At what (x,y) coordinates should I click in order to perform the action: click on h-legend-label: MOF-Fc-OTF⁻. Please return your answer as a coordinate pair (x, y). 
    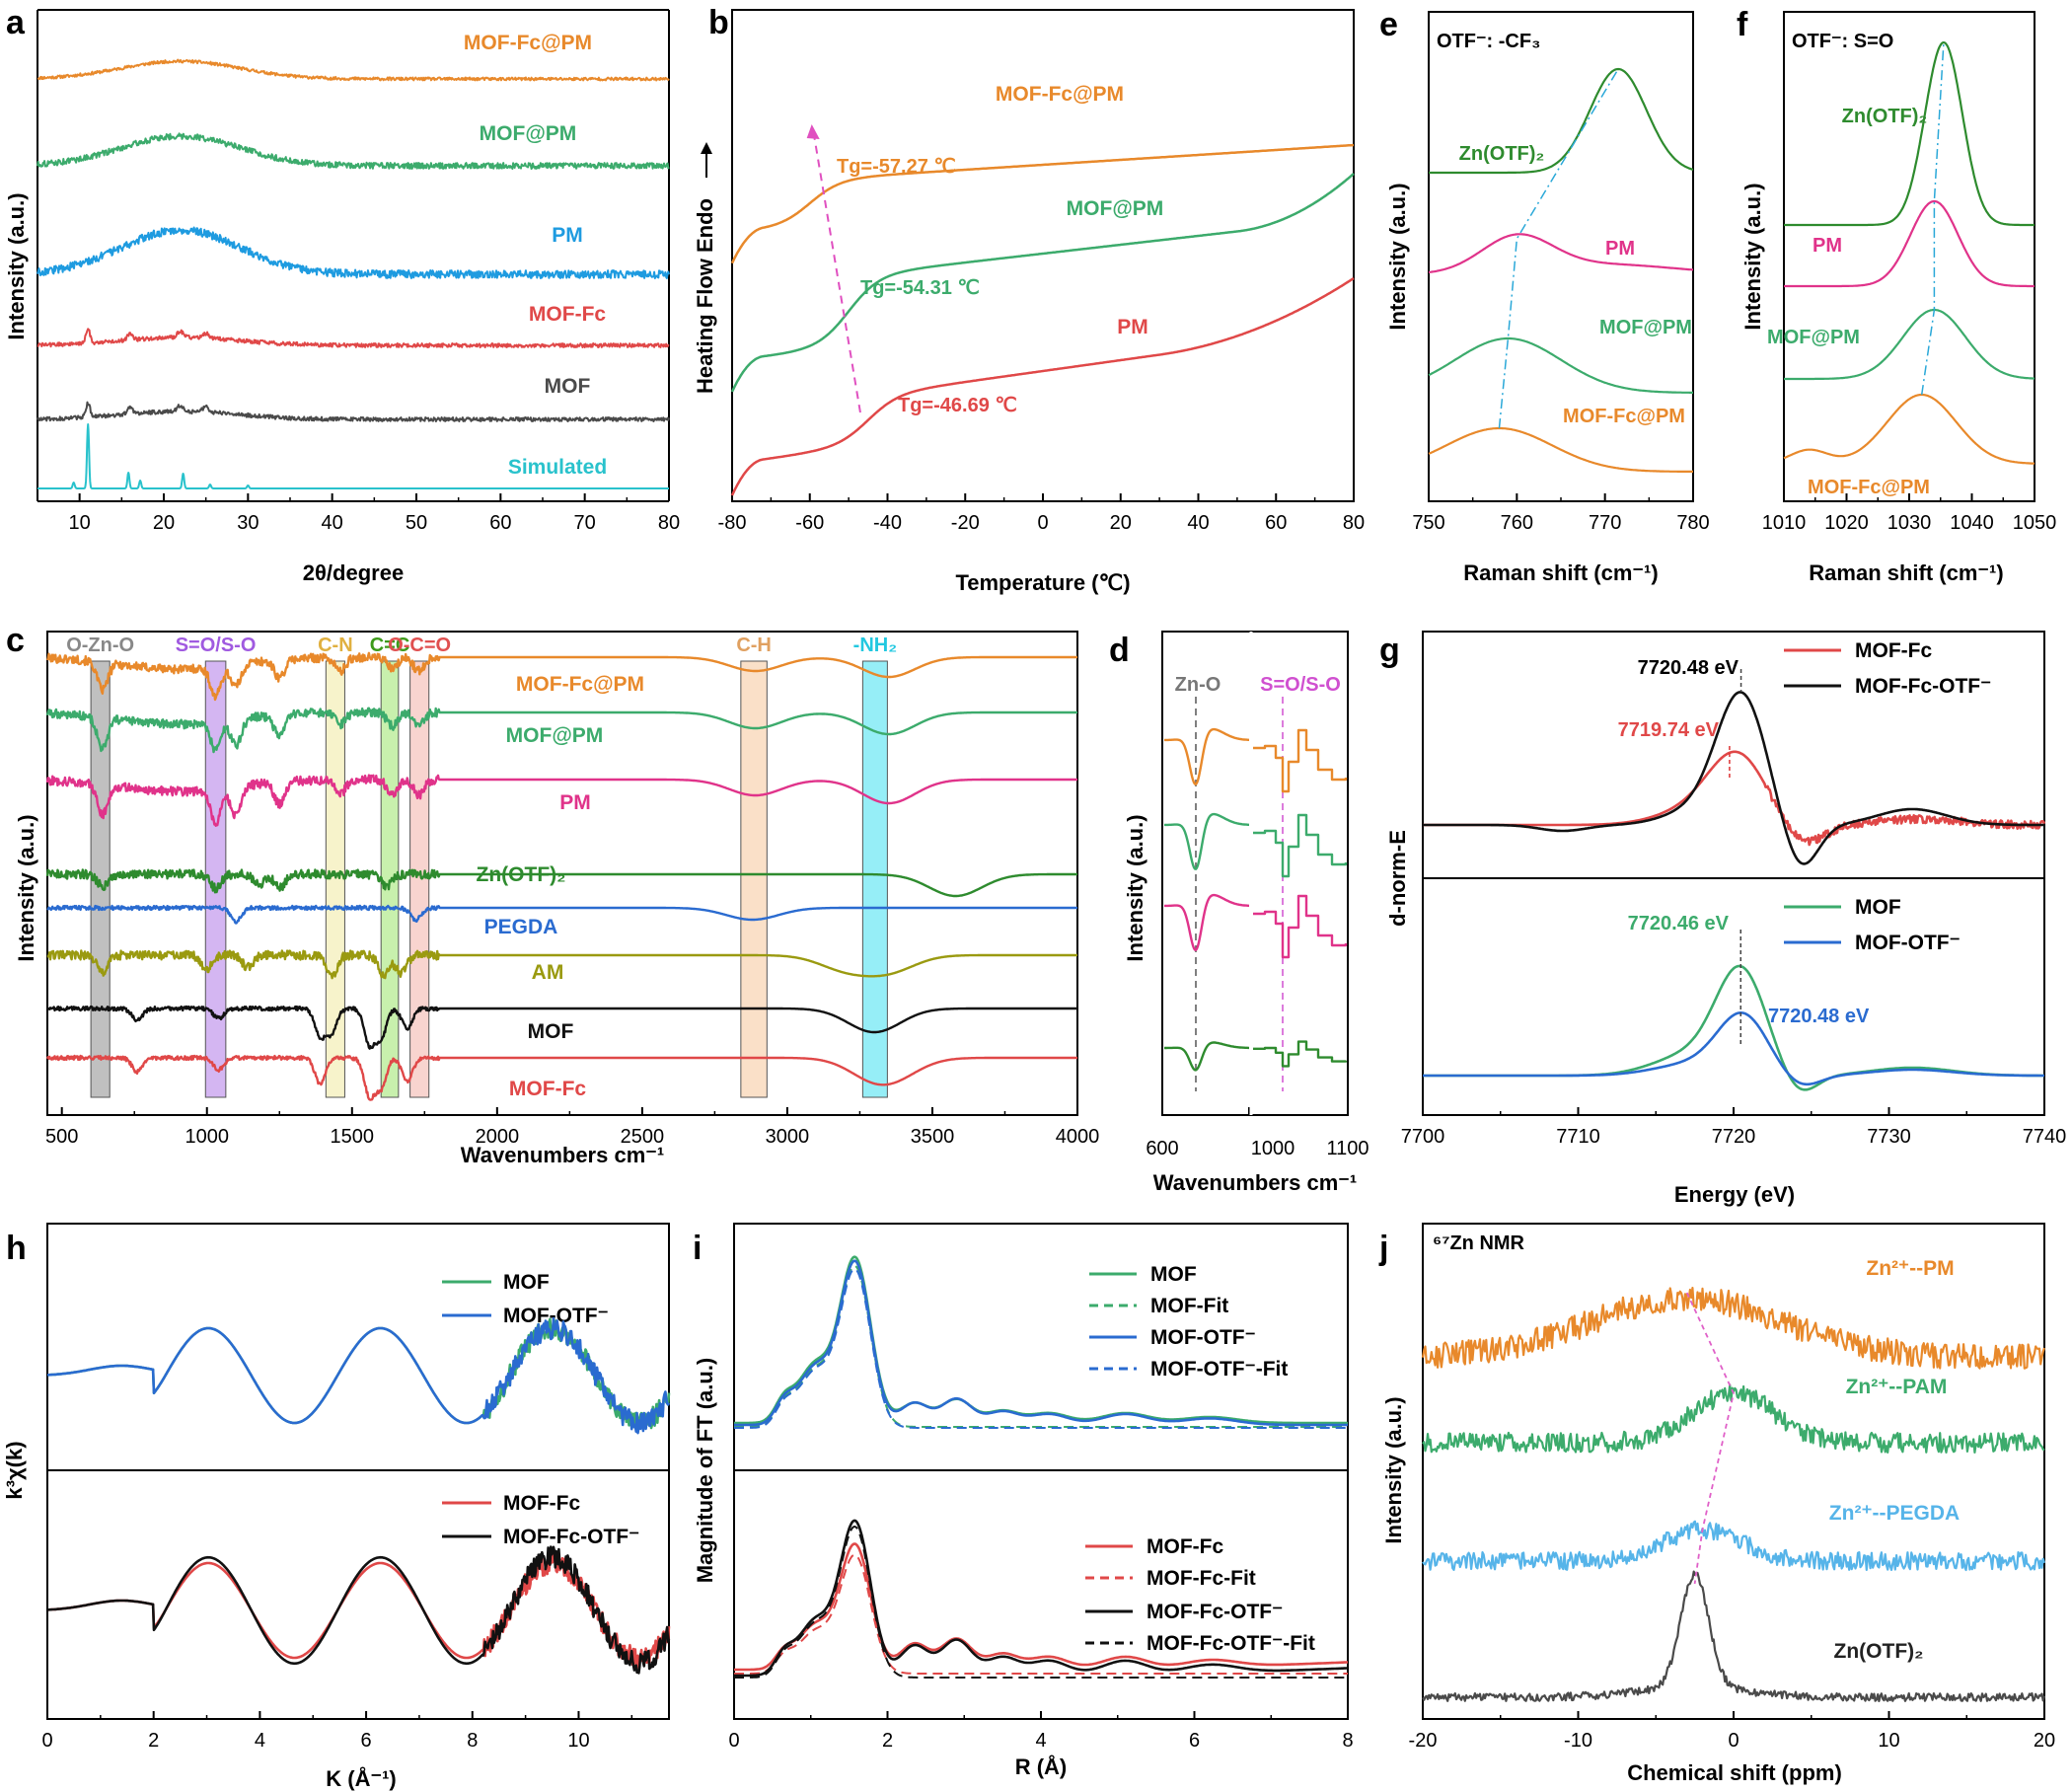
    Looking at the image, I should click on (571, 1537).